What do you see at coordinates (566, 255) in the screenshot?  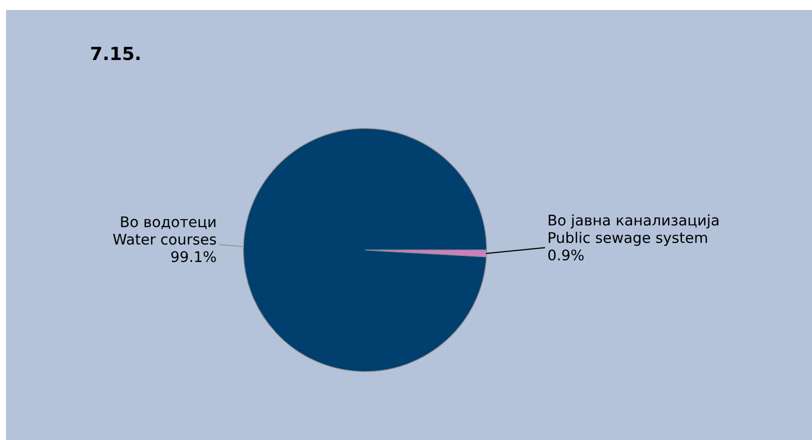 I see `data-label: 0.9%` at bounding box center [566, 255].